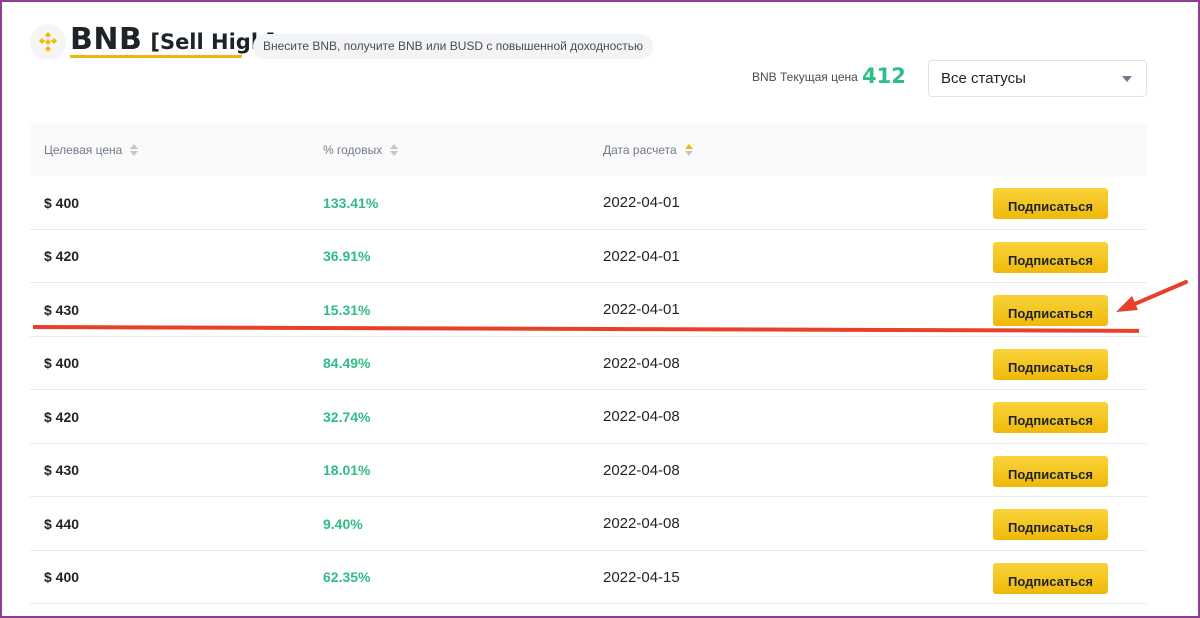  Describe the element at coordinates (983, 78) in the screenshot. I see `status-filter-value: Все статусы` at that location.